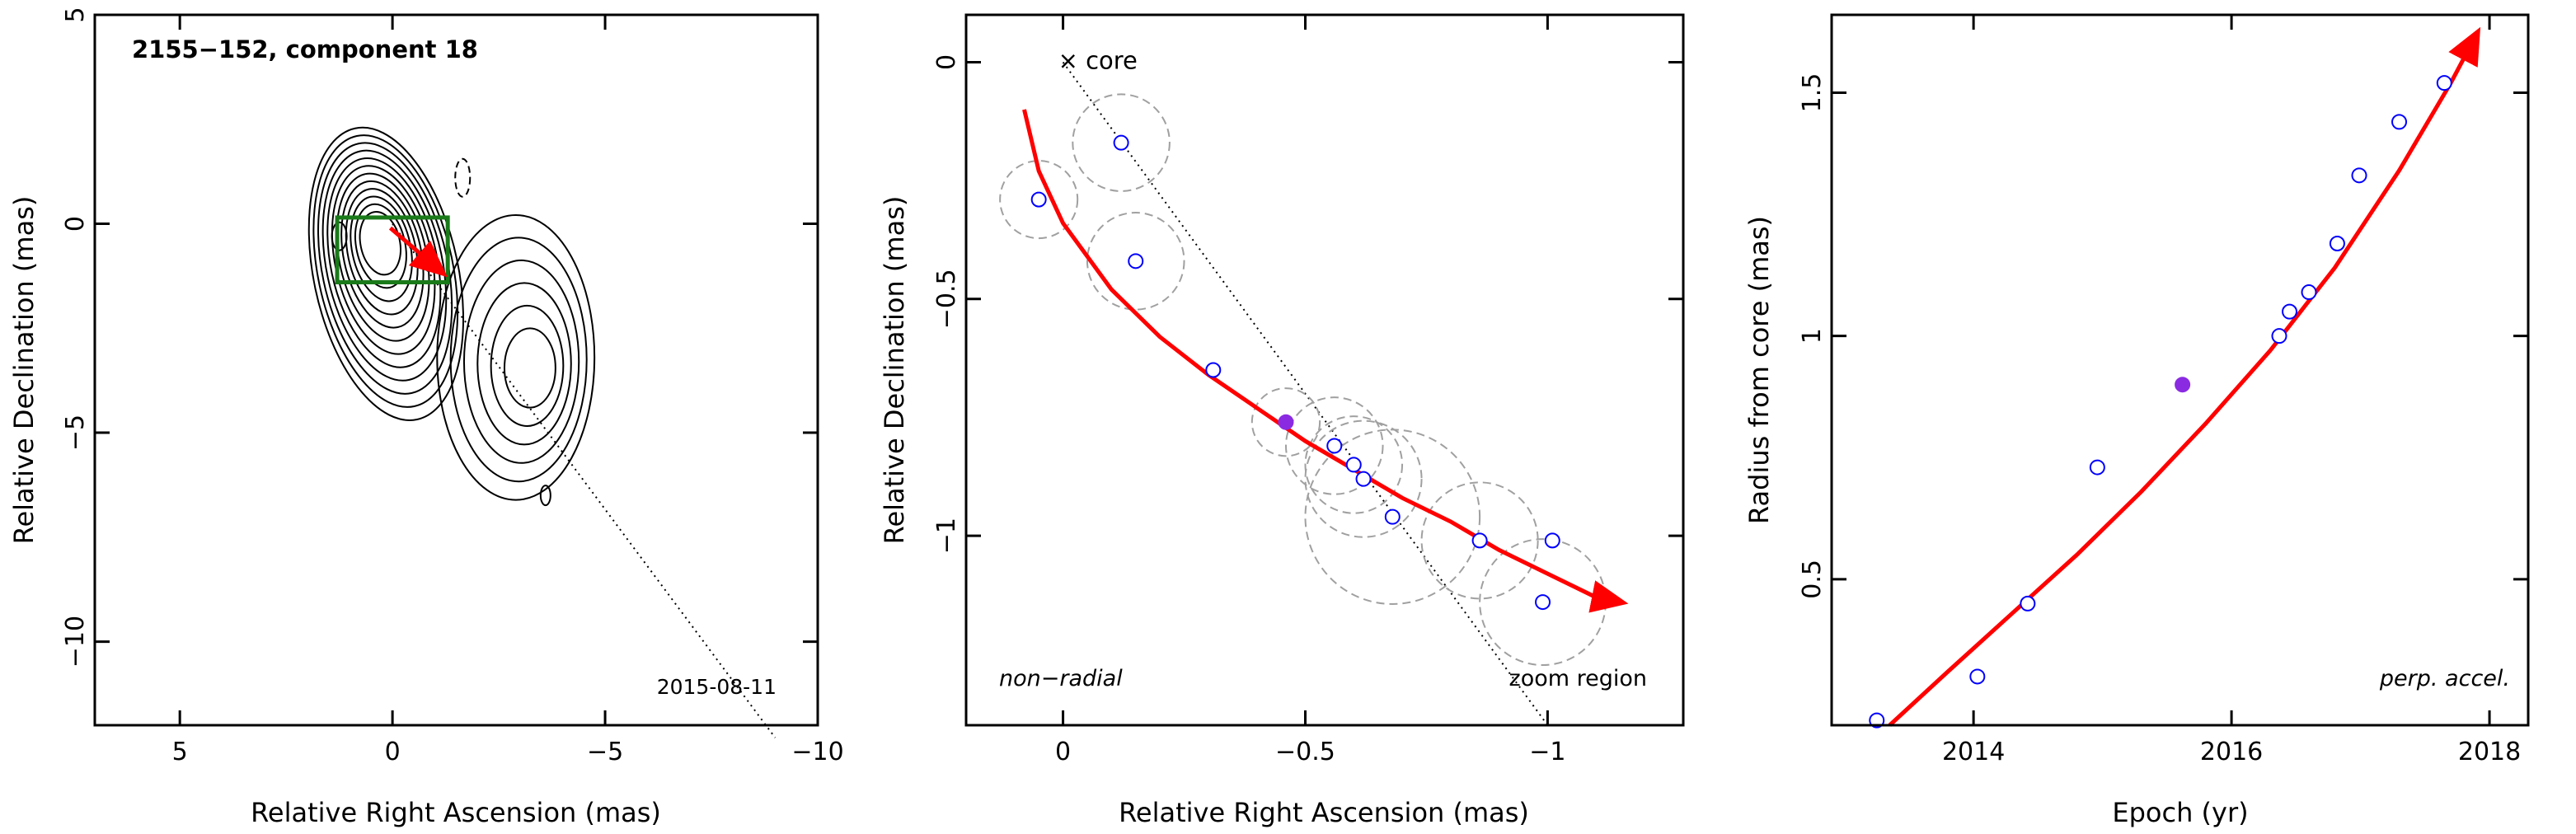  What do you see at coordinates (2445, 678) in the screenshot?
I see `panel3-annotation-perp-accel: perp. accel.` at bounding box center [2445, 678].